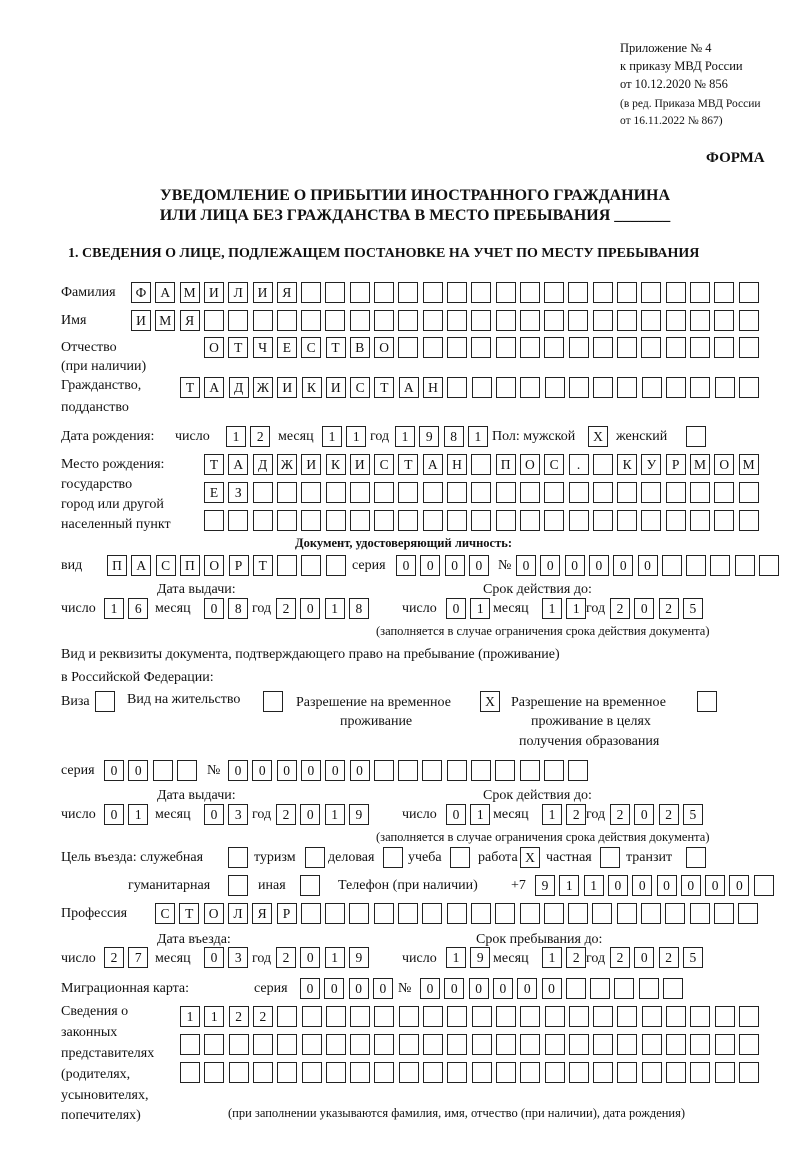 The height and width of the screenshot is (1163, 800). What do you see at coordinates (141, 565) in the screenshot?
I see `char-cell: А` at bounding box center [141, 565].